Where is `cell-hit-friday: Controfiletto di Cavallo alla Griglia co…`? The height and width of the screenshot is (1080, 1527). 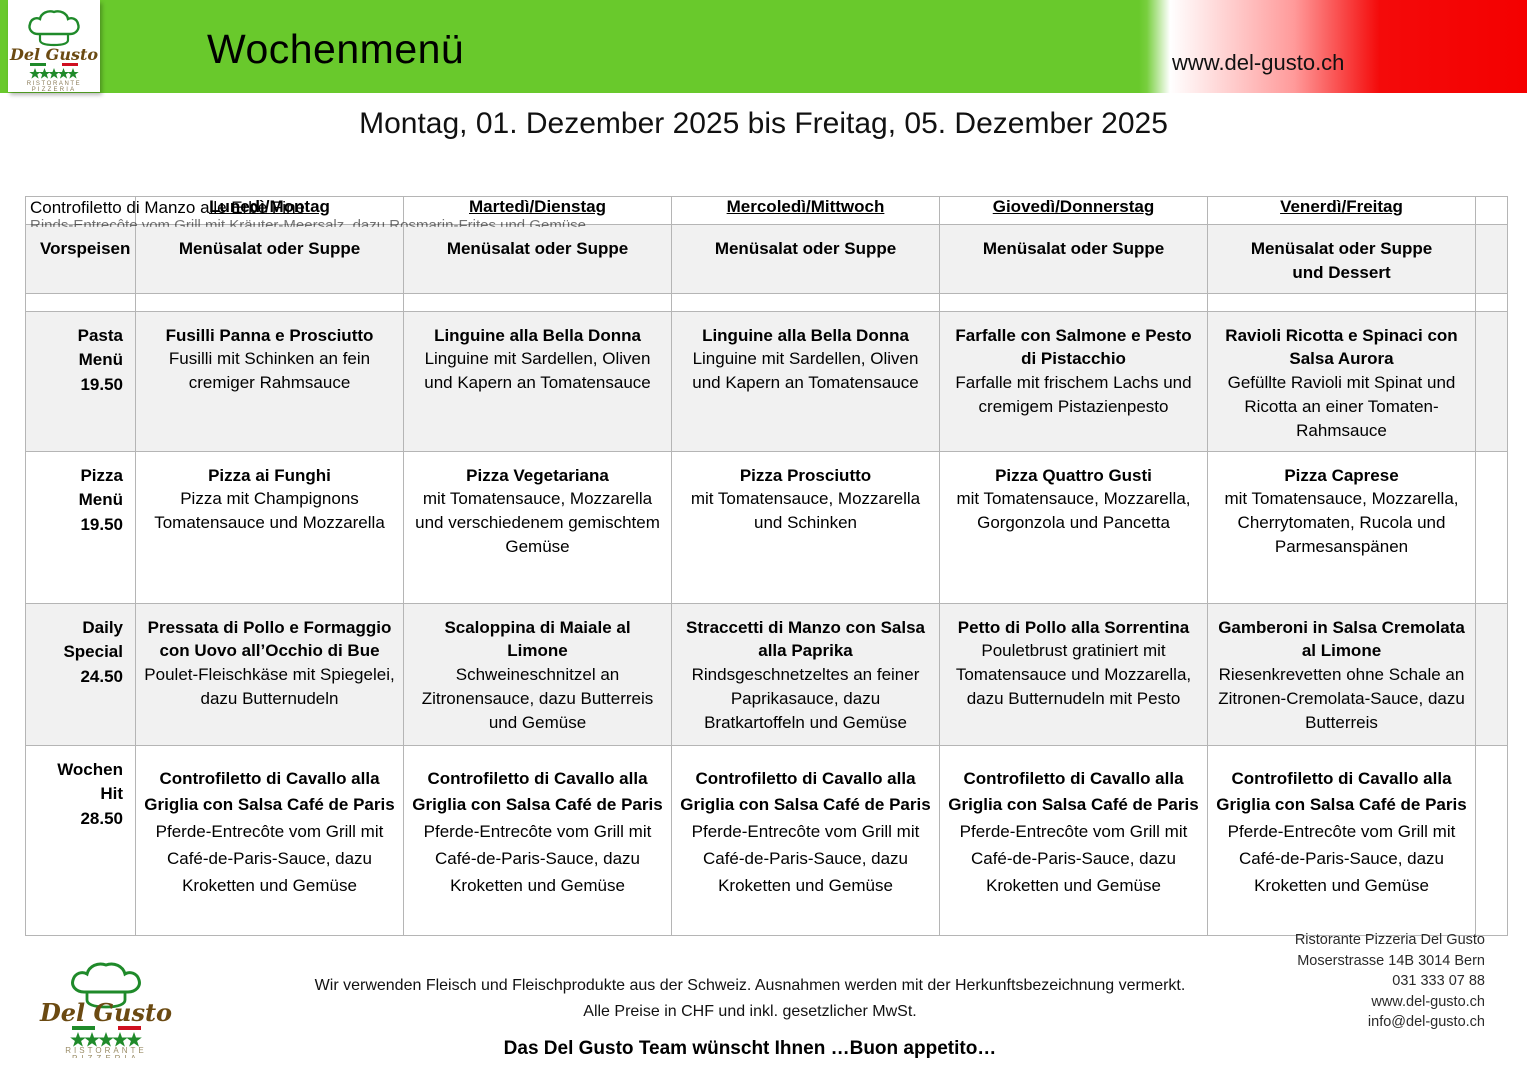 cell-hit-friday: Controfiletto di Cavallo alla Griglia co… is located at coordinates (1341, 840).